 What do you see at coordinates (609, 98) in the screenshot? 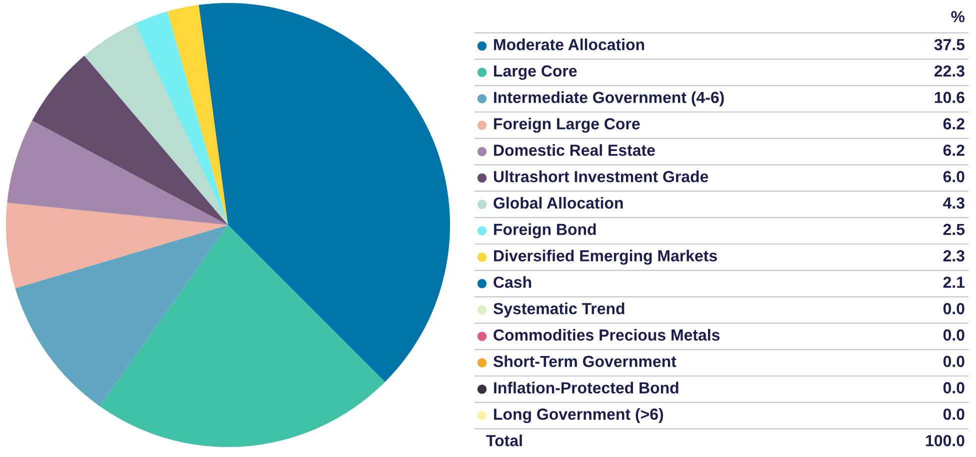
I see `legend-label: Intermediate Government (4-6)` at bounding box center [609, 98].